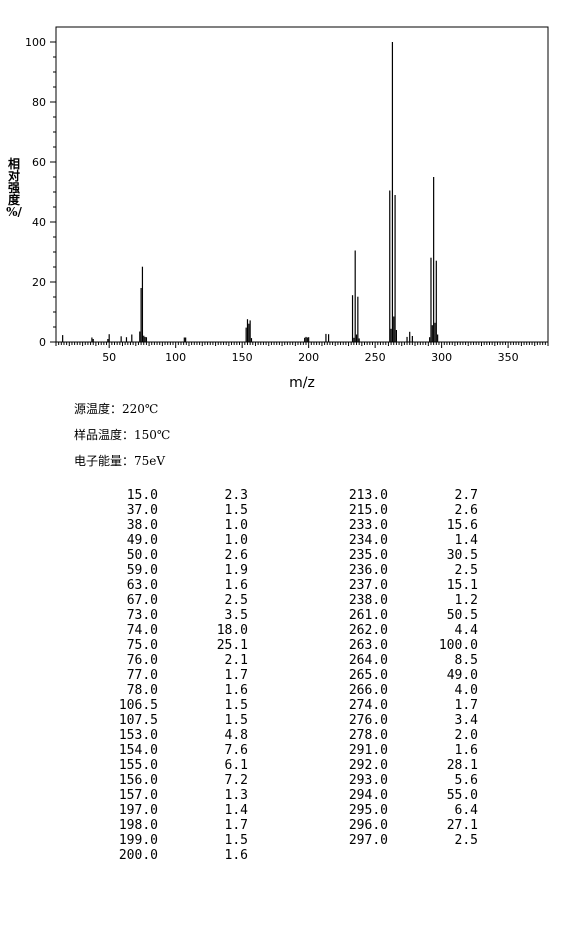  Describe the element at coordinates (138, 795) in the screenshot. I see `peak-mz-value: 157.0` at that location.